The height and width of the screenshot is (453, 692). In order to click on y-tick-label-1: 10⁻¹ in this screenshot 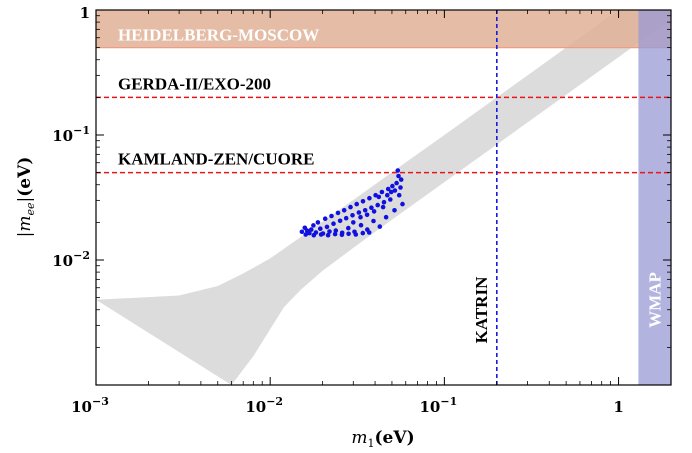, I will do `click(71, 134)`.